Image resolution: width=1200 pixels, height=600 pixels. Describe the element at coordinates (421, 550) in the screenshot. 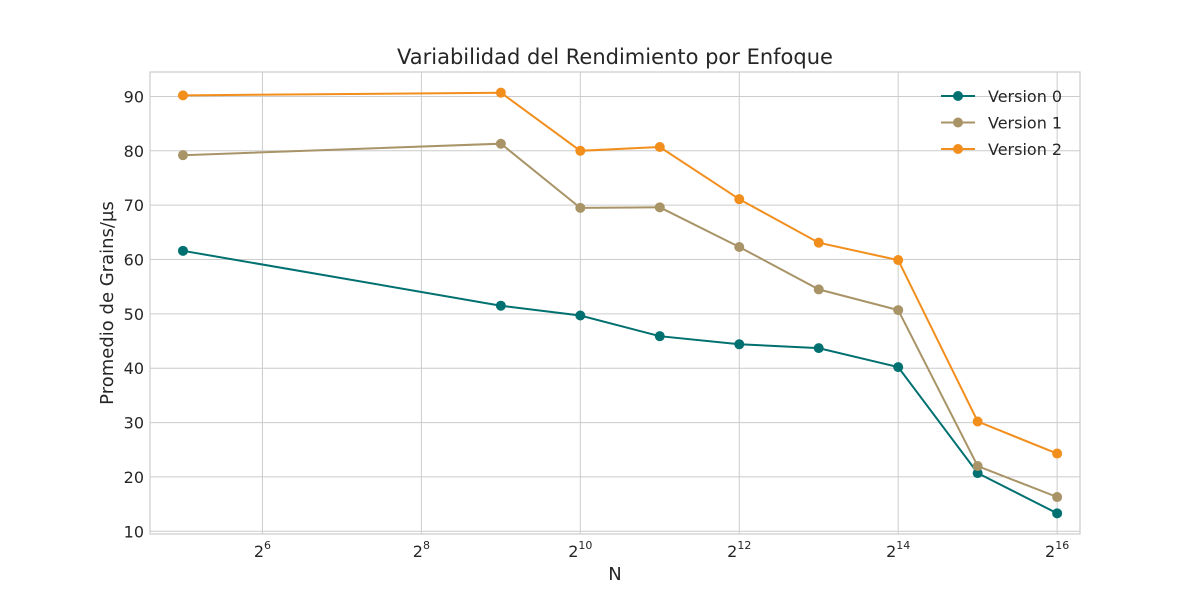

I see `x-tick-label: 28` at that location.